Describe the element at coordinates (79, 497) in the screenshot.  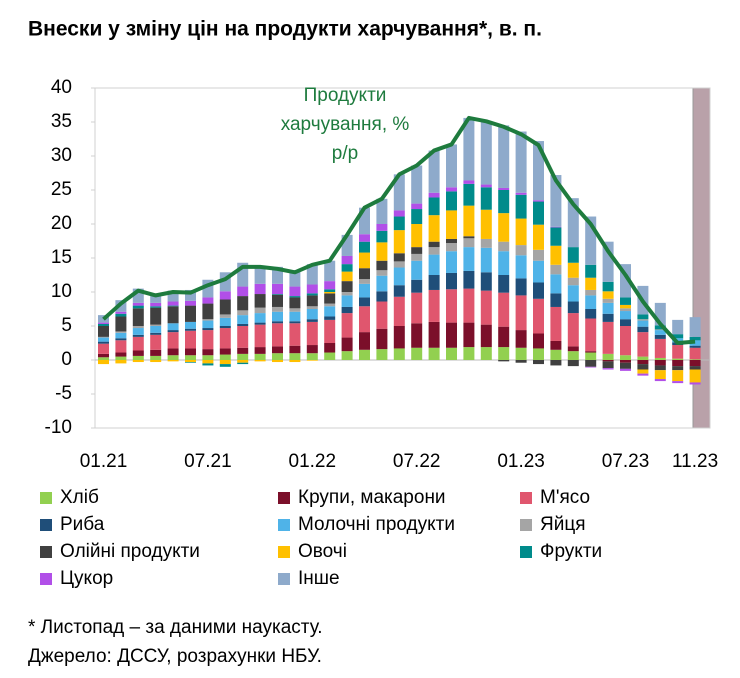
I see `legend-label: Хліб` at that location.